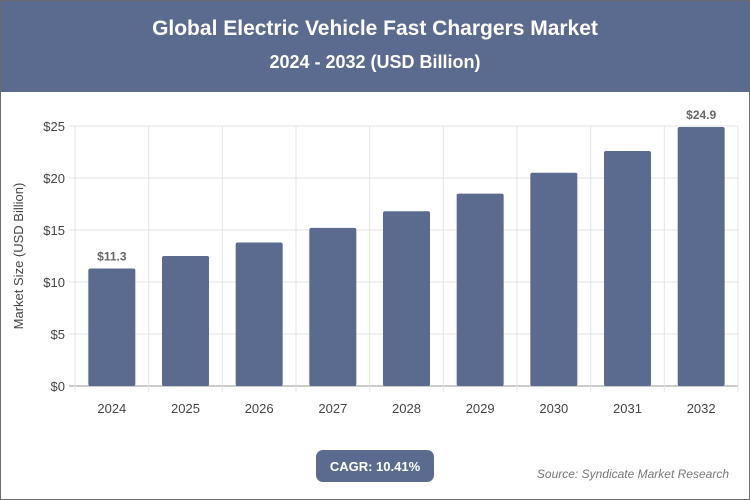 Image resolution: width=750 pixels, height=500 pixels. Describe the element at coordinates (54, 230) in the screenshot. I see `y-tick-label: $15` at that location.